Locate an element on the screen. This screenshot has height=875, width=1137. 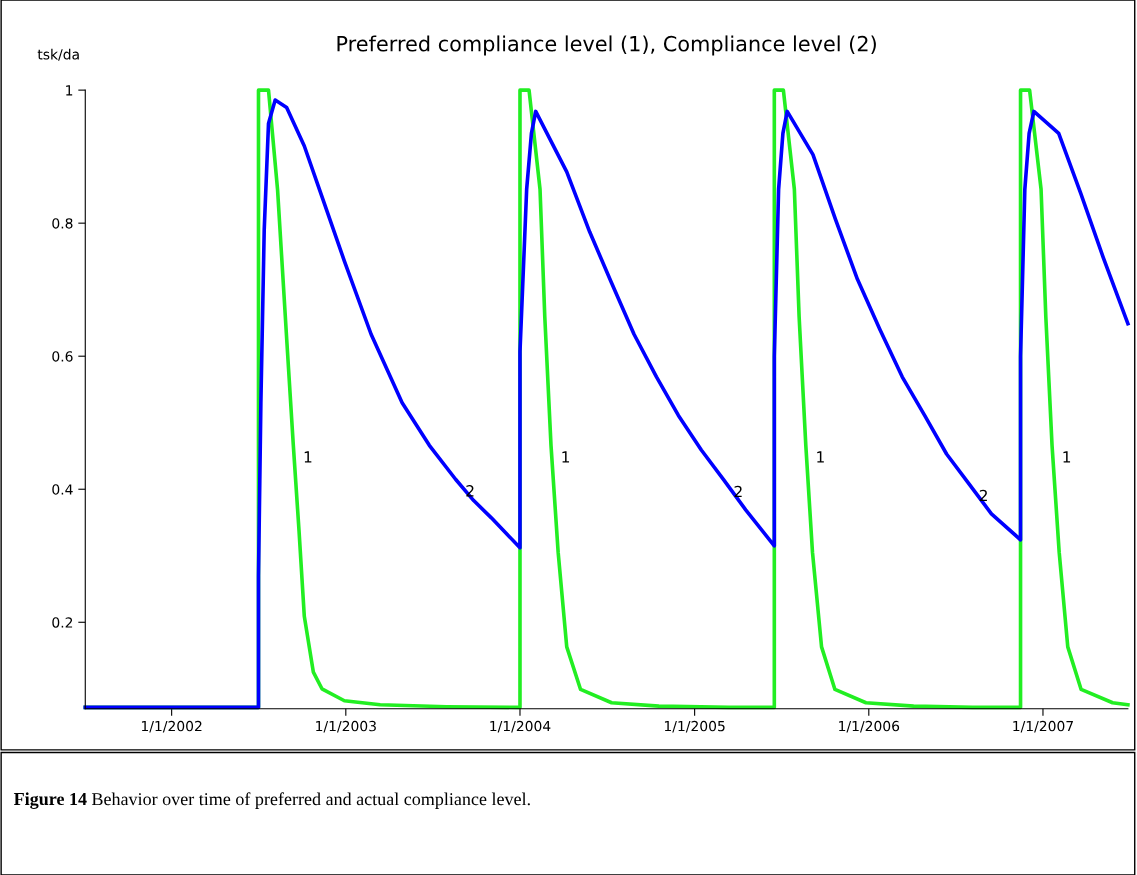
y-tick-label: 0.8 is located at coordinates (62, 223).